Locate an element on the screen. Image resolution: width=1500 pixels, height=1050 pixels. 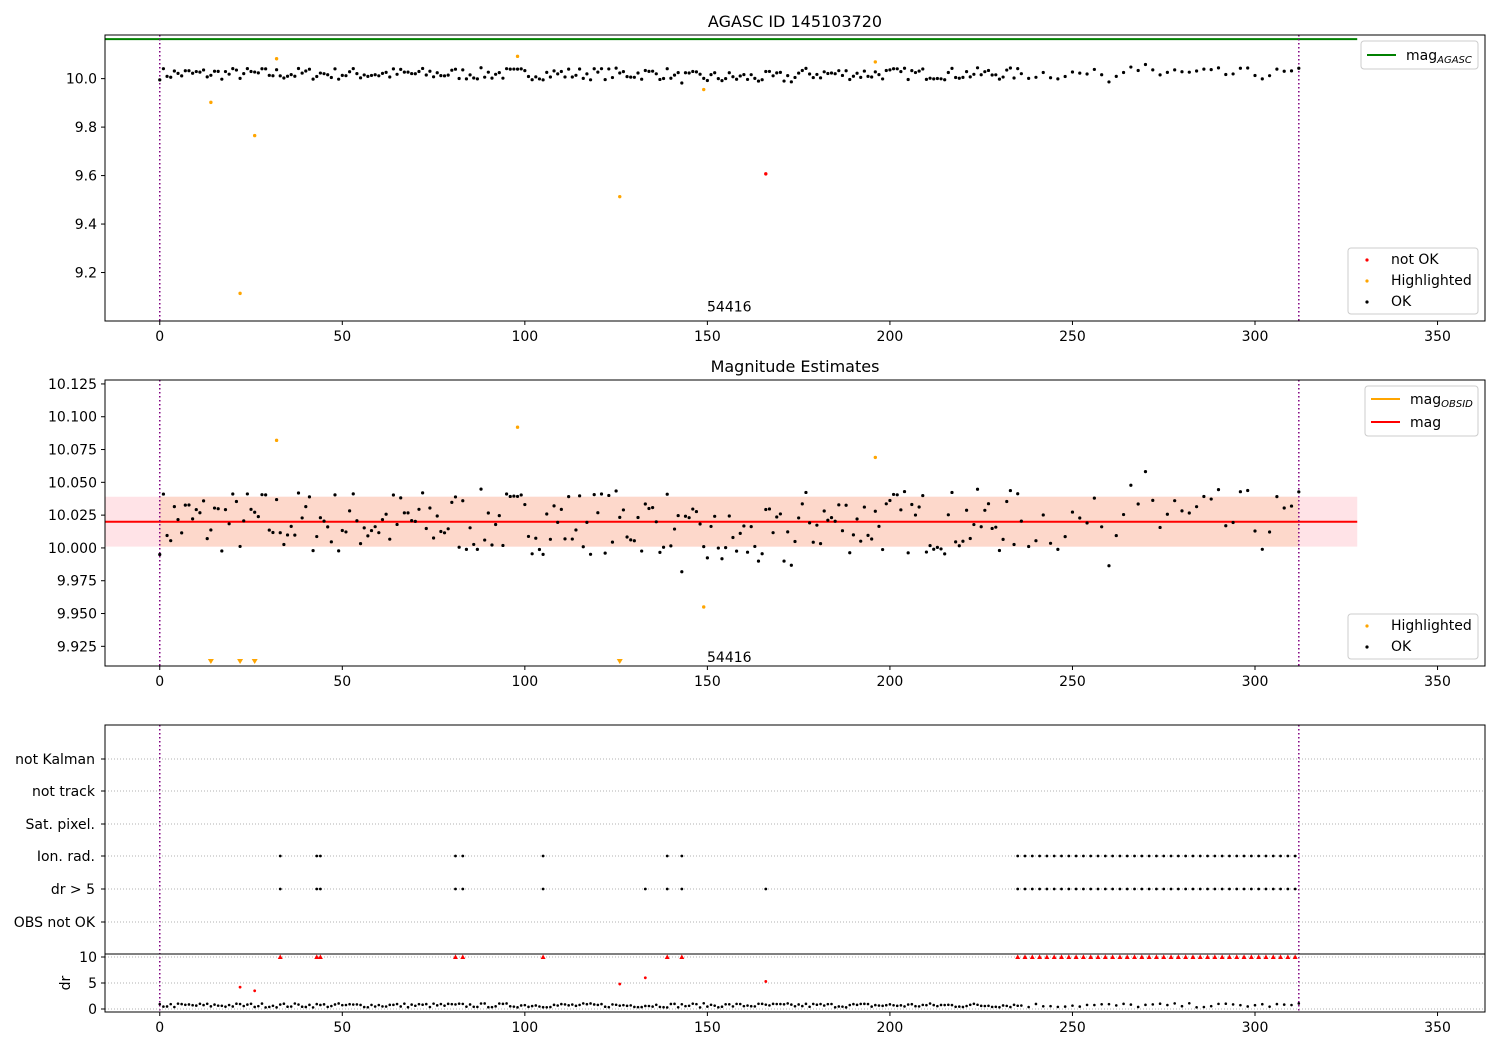
panel1-legend-mag-agasc: magAGASC is located at coordinates (1419, 55).